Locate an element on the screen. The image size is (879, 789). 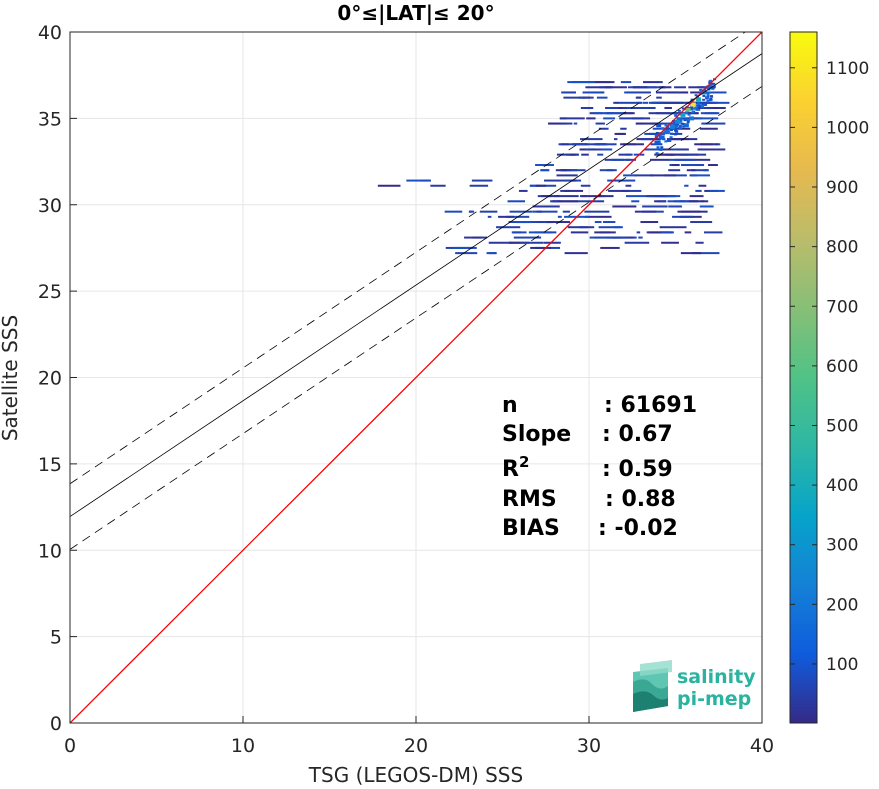
stat-label: BIAS is located at coordinates (531, 528).